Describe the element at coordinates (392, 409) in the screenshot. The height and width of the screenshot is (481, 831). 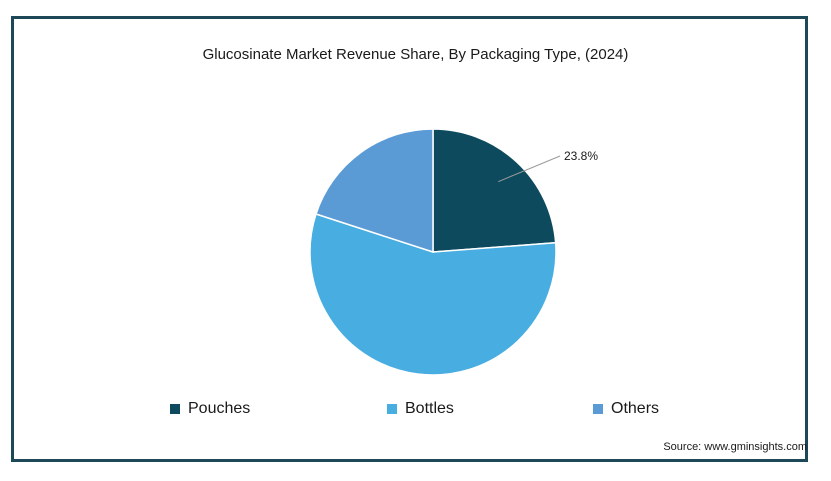
I see `legend-swatch-bottles` at that location.